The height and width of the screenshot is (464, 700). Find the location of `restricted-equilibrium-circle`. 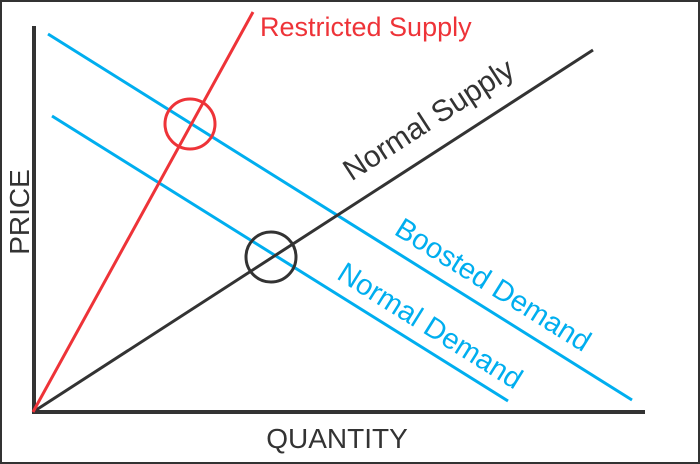

restricted-equilibrium-circle is located at coordinates (190, 124).